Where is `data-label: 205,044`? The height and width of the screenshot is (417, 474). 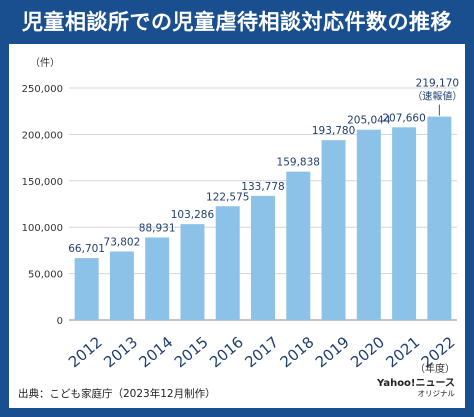
data-label: 205,044 is located at coordinates (369, 121).